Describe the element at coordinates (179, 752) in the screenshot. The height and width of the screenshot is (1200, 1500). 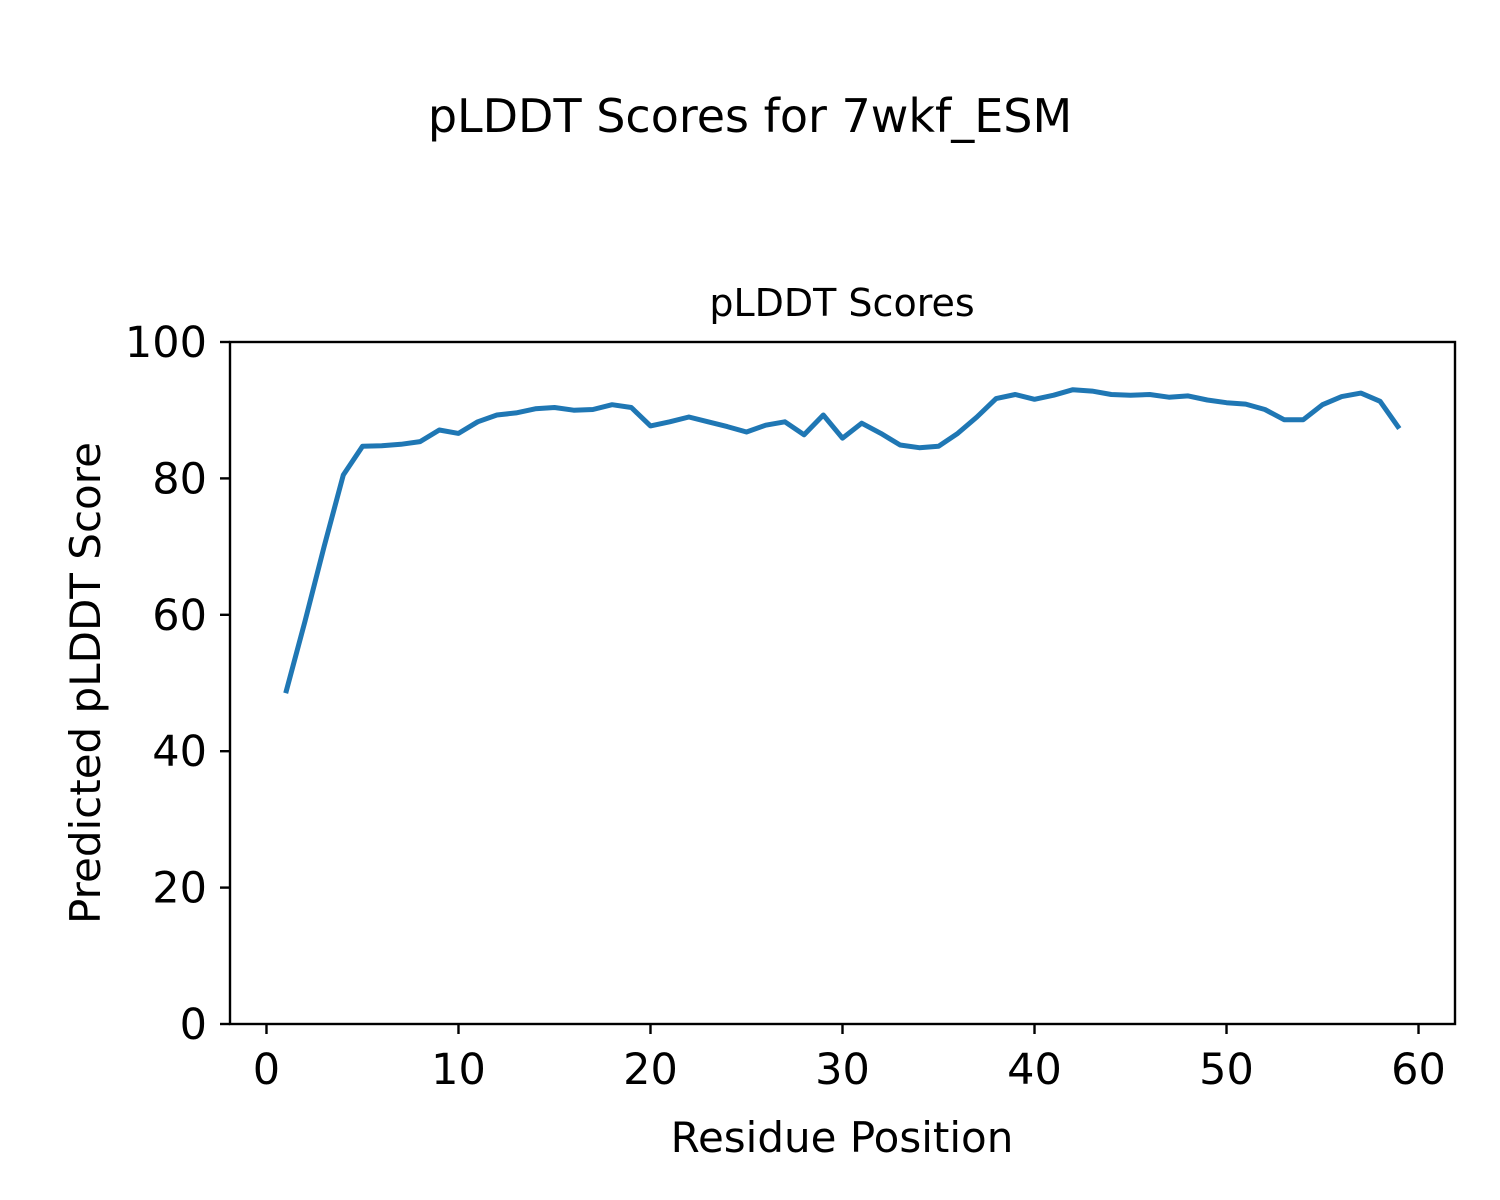
I see `y-tick-label: 40` at that location.